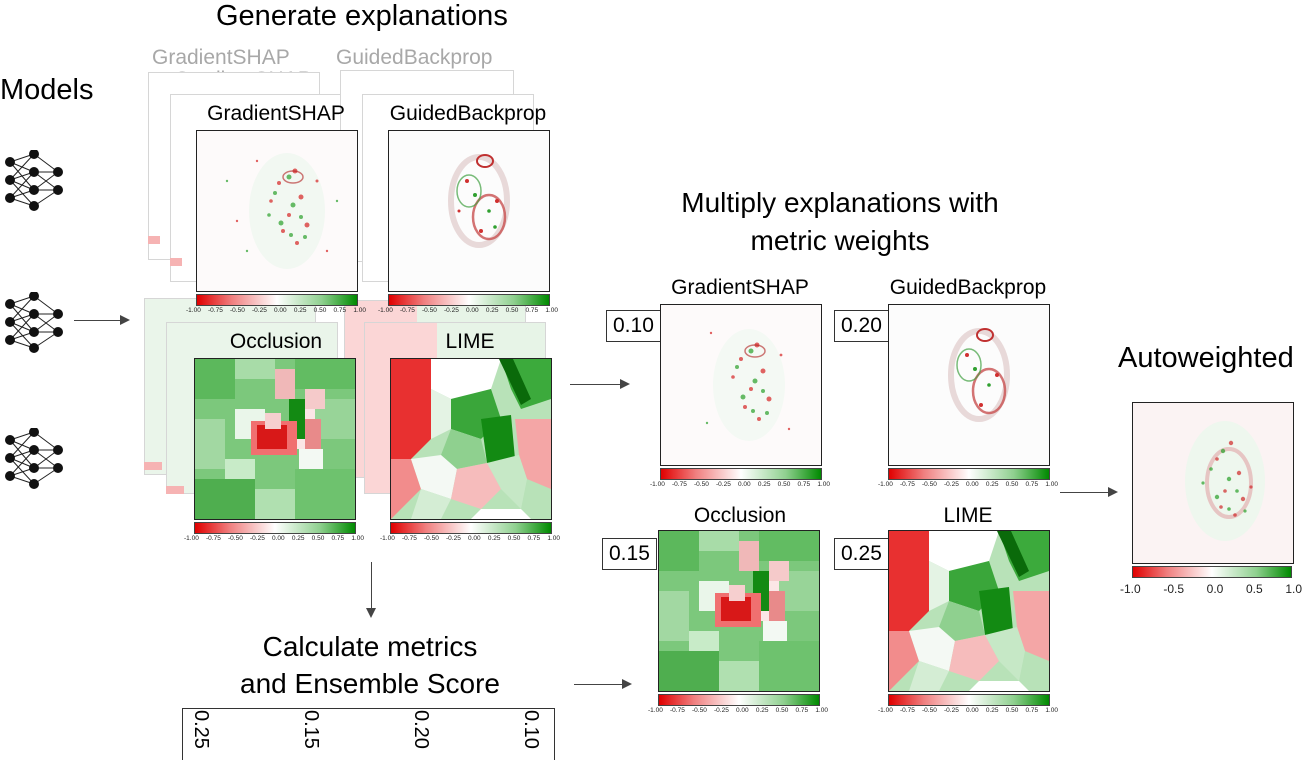  I want to click on ensemble-score-bracket, so click(368, 734).